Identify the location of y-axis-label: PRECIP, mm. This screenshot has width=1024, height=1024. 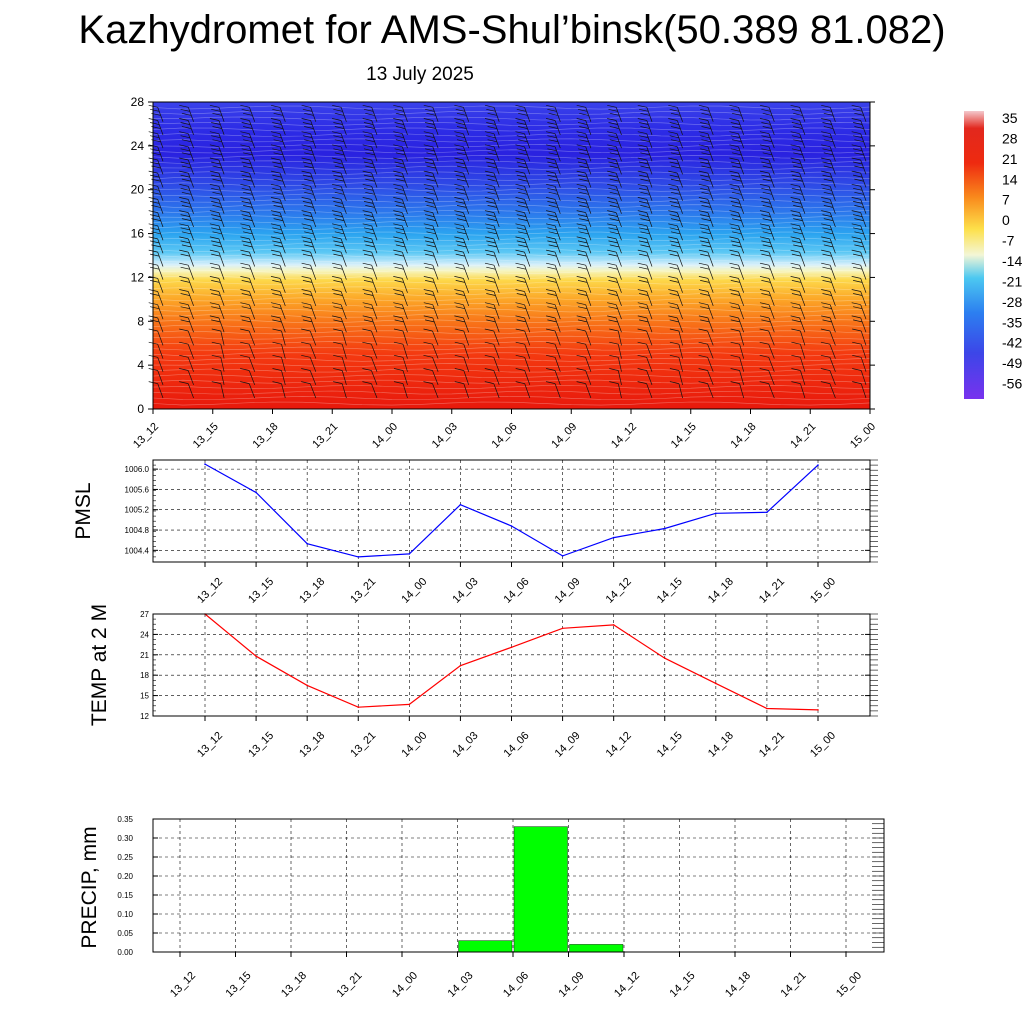
(89, 887).